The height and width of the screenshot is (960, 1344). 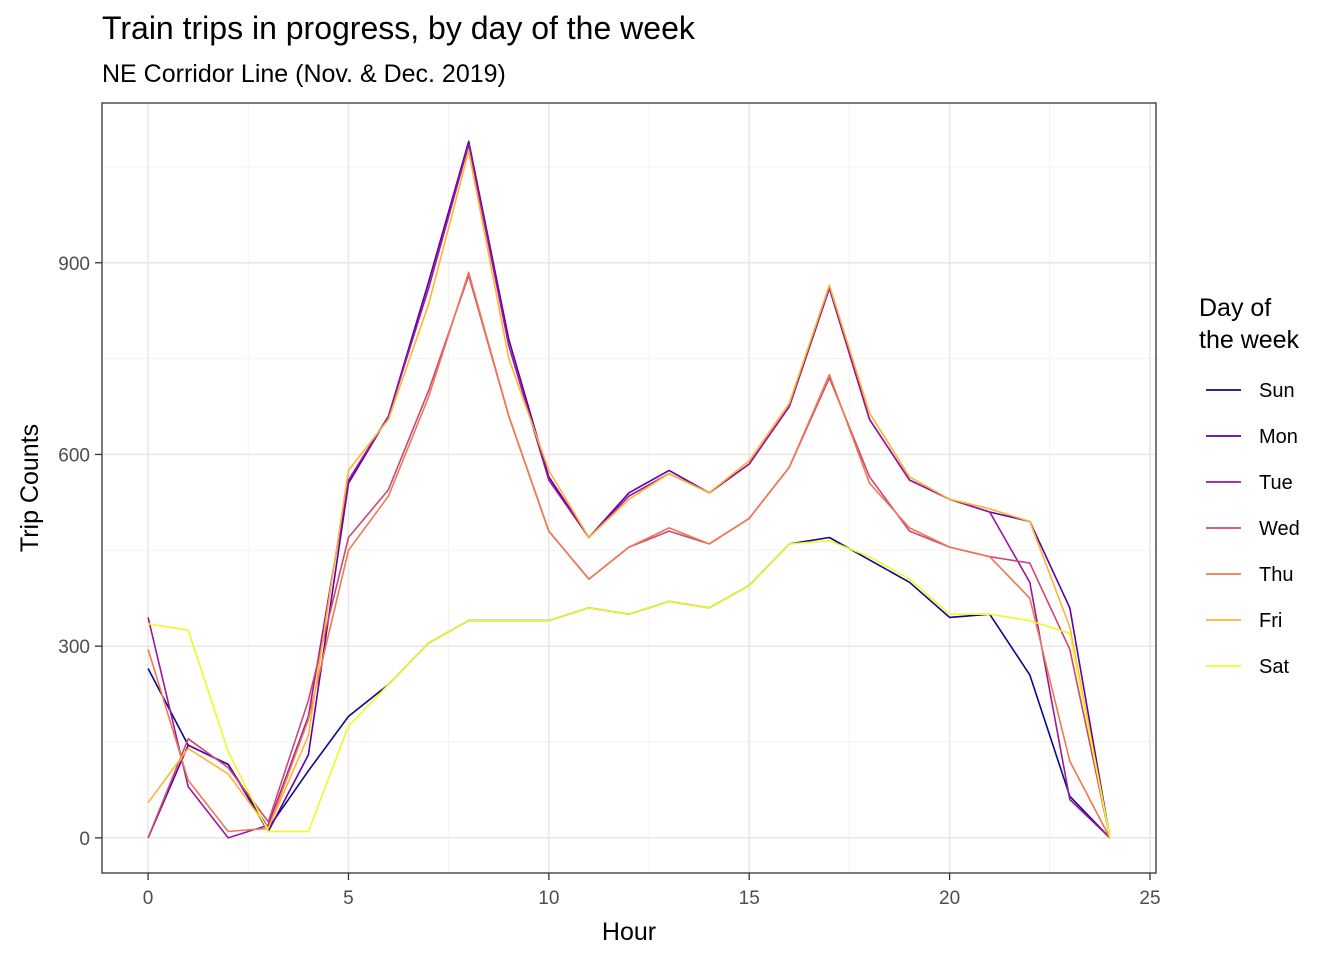 I want to click on legend-label-mon: Mon, so click(x=1278, y=437).